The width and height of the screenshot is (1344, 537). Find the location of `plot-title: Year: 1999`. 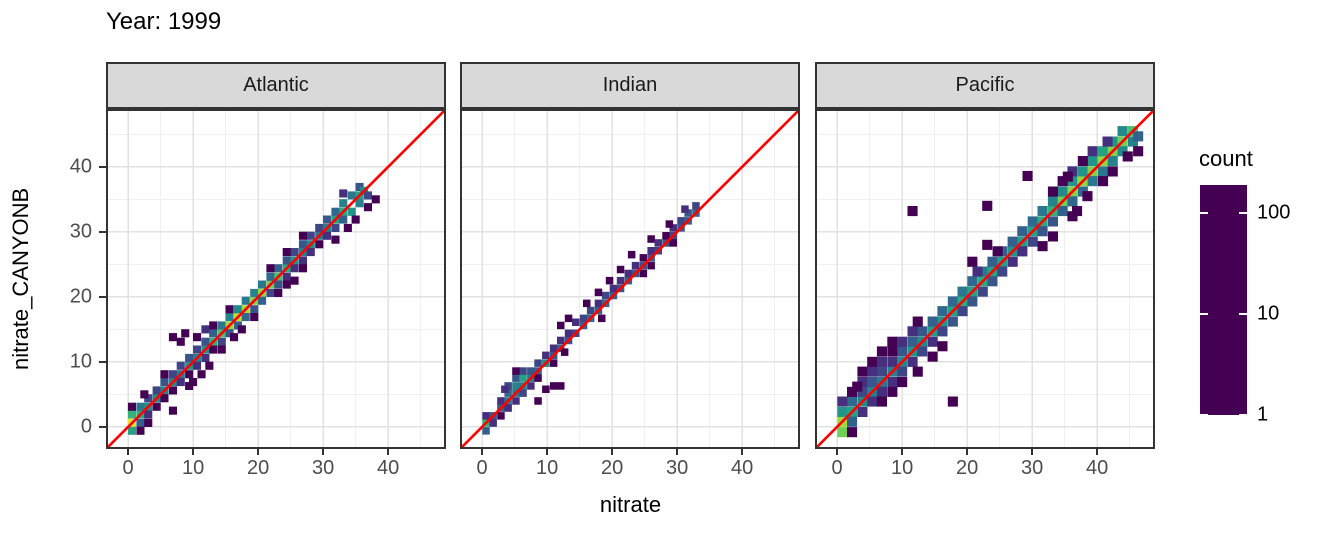

plot-title: Year: 1999 is located at coordinates (164, 21).